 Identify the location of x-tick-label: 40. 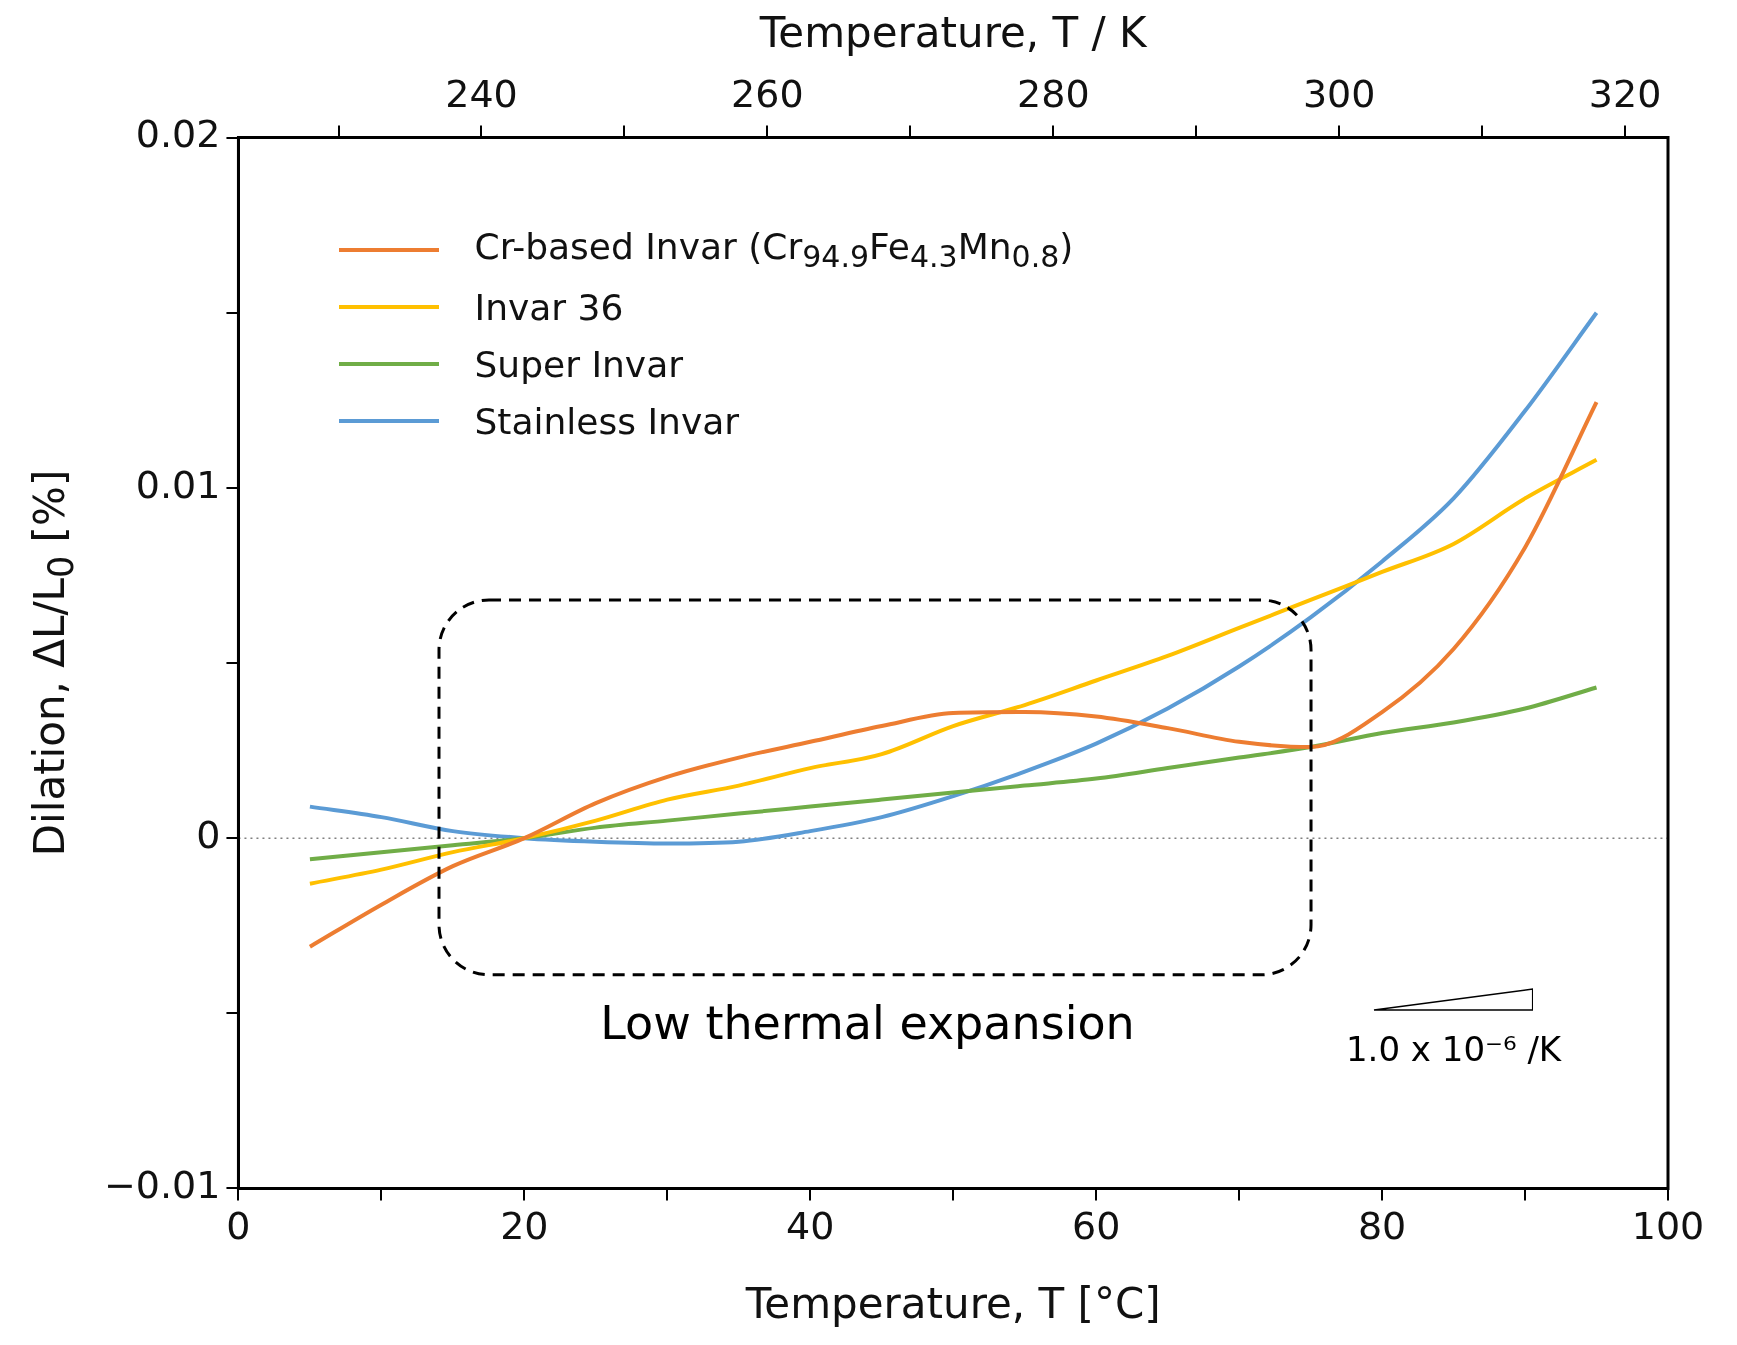
(810, 1226).